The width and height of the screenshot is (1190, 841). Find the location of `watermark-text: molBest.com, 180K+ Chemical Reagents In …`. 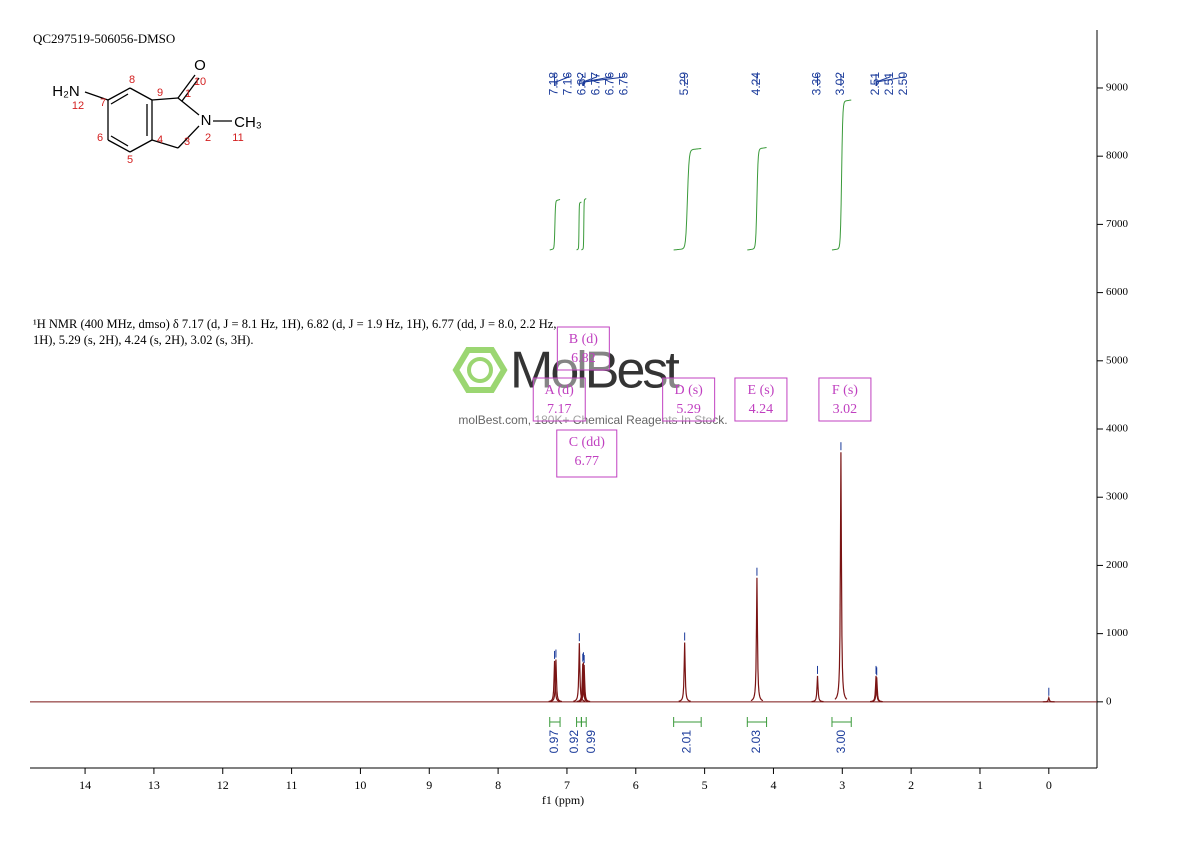

watermark-text: molBest.com, 180K+ Chemical Reagents In … is located at coordinates (592, 420).